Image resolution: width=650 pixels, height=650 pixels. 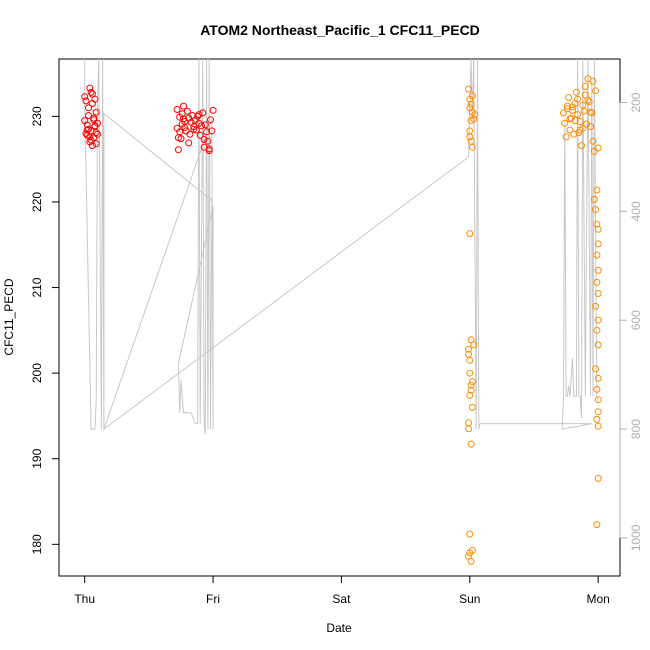 What do you see at coordinates (340, 30) in the screenshot?
I see `chart-title: ATOM2 Northeast_Pacific_1 CFC11_PECD` at bounding box center [340, 30].